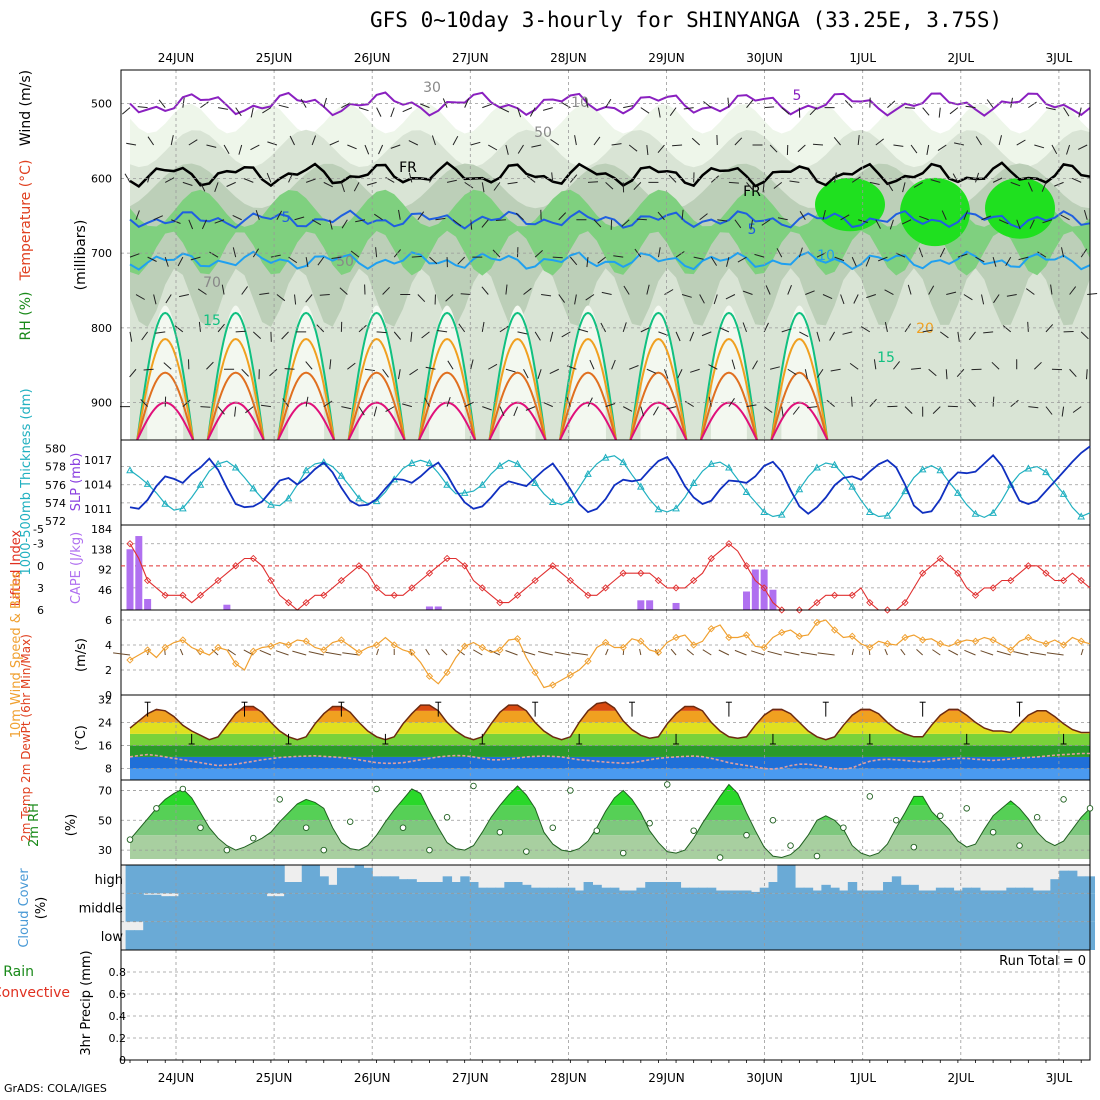  I want to click on thickness-ytick: 578, so click(55, 467).